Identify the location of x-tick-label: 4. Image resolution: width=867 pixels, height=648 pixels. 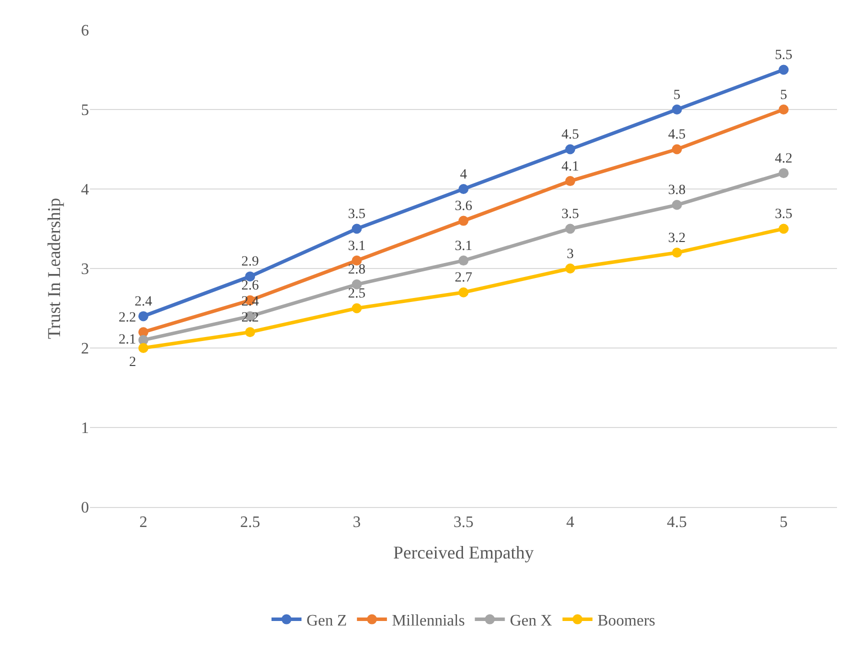
(570, 523).